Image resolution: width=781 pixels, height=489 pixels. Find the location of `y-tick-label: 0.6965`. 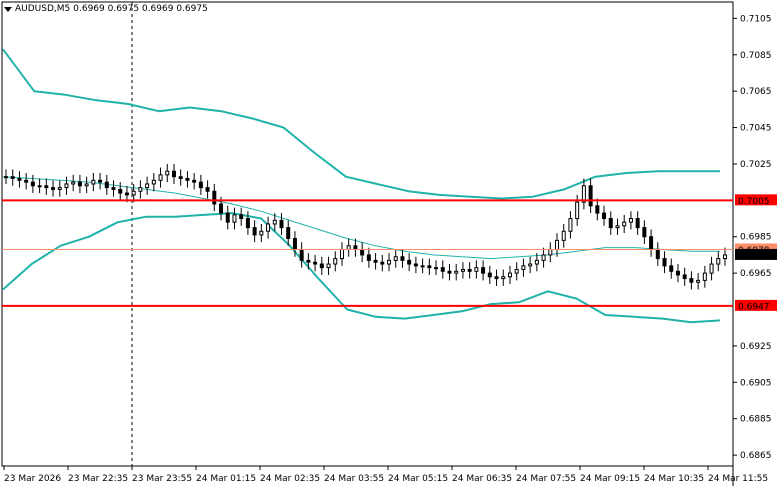

y-tick-label: 0.6965 is located at coordinates (756, 274).